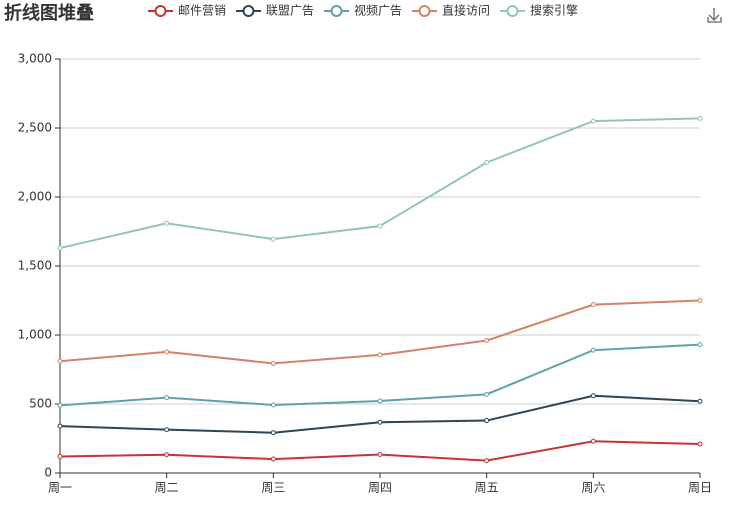 Image resolution: width=732 pixels, height=511 pixels. What do you see at coordinates (380, 488) in the screenshot?
I see `x-tick-label: 周四` at bounding box center [380, 488].